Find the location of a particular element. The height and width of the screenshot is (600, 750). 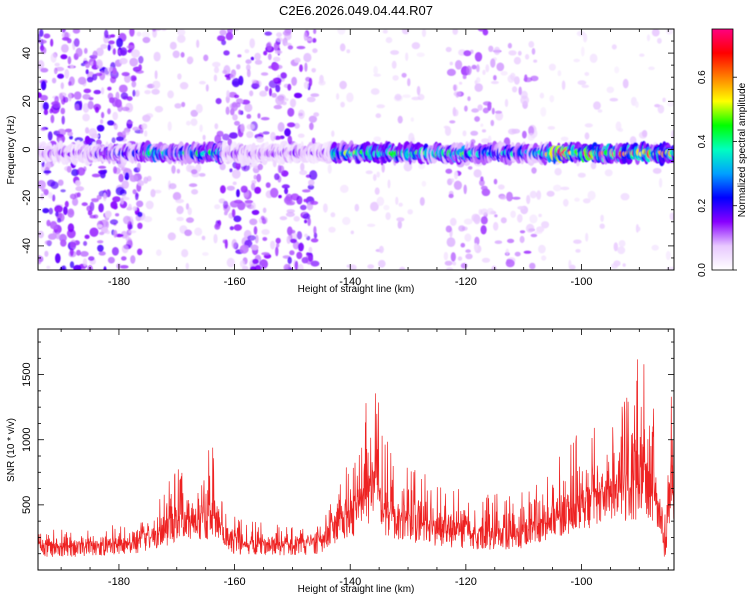

colorbar-ticks: 0.0 0.2 0.4 0.6 is located at coordinates (717, 173).